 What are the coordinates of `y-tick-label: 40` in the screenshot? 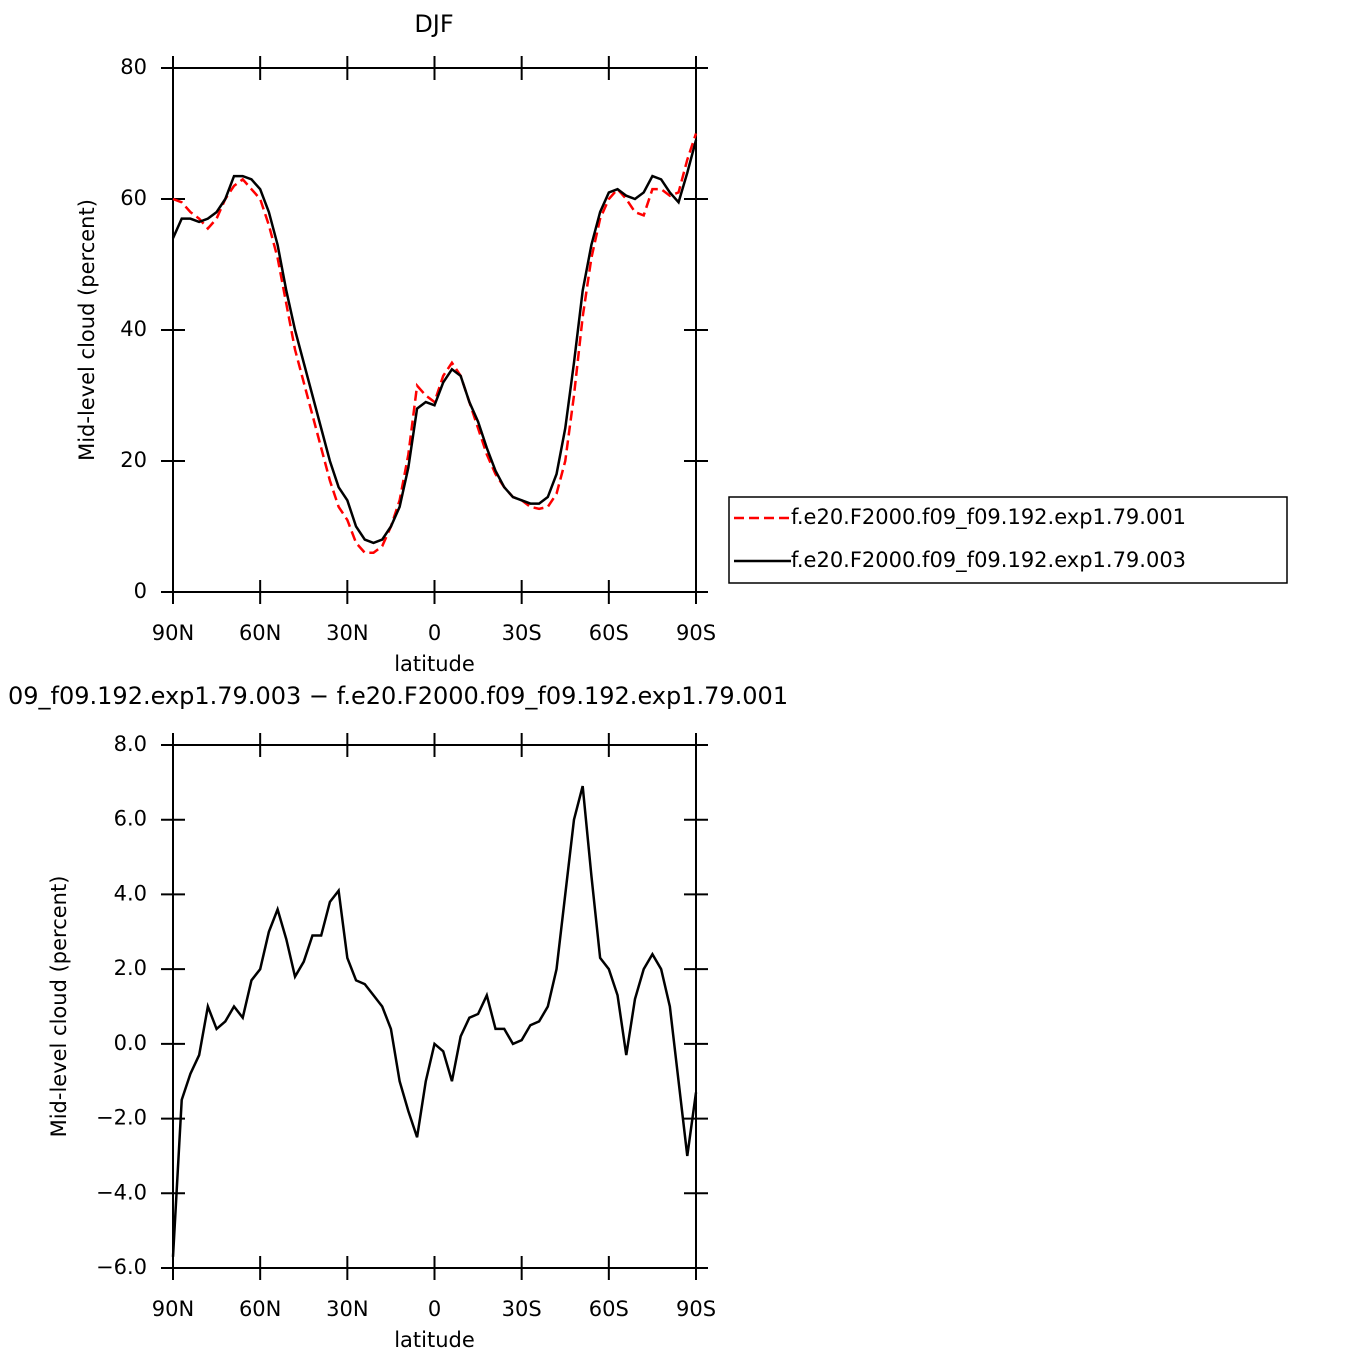 It's located at (133, 329).